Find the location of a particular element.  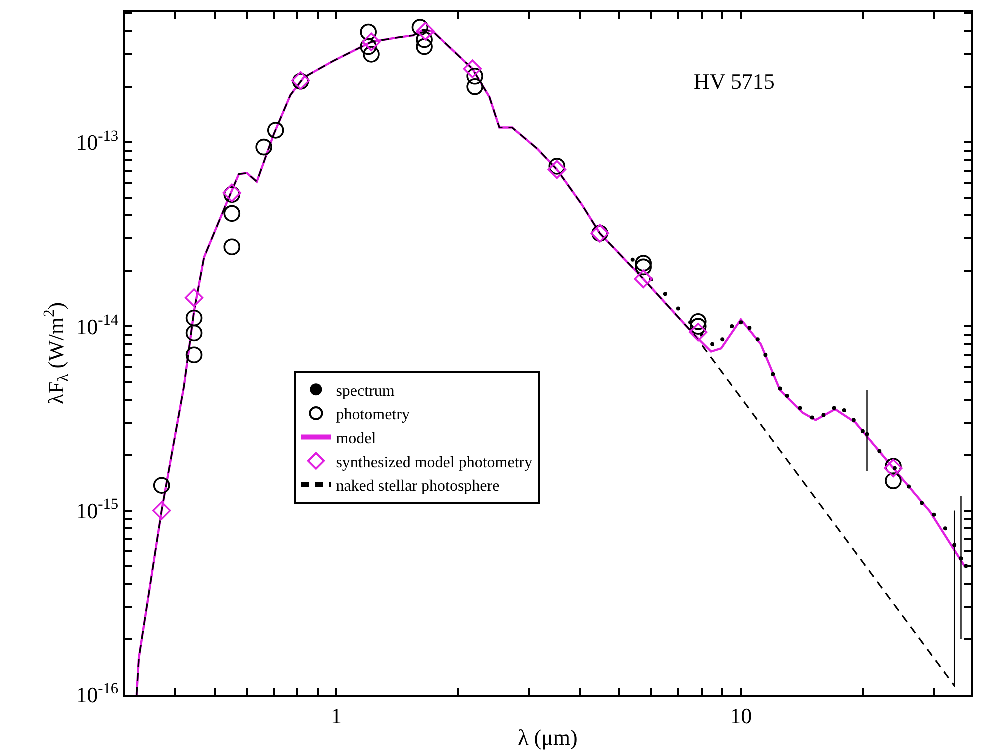

y-tick-label: 10$^{-16}$ is located at coordinates (97, 694).